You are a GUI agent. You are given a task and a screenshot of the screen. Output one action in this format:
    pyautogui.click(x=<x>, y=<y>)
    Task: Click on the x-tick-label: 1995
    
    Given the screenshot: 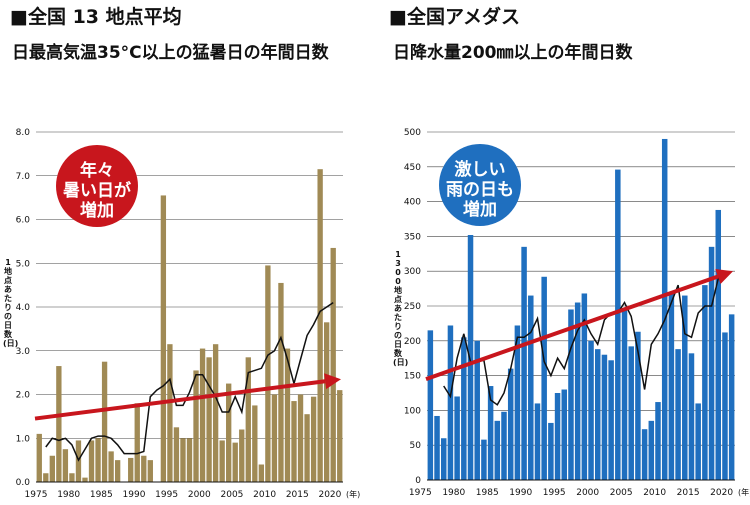 What is the action you would take?
    pyautogui.click(x=166, y=495)
    